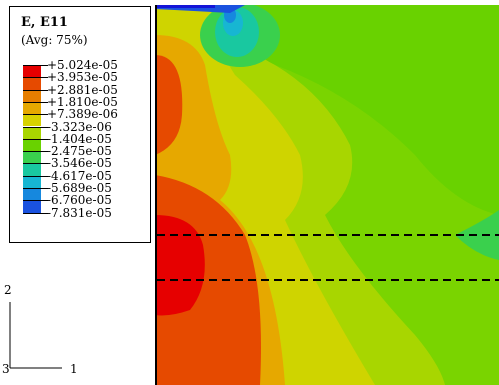 The image size is (499, 385). What do you see at coordinates (79, 212) in the screenshot?
I see `legend-tick-label: -7.831e-05` at bounding box center [79, 212].